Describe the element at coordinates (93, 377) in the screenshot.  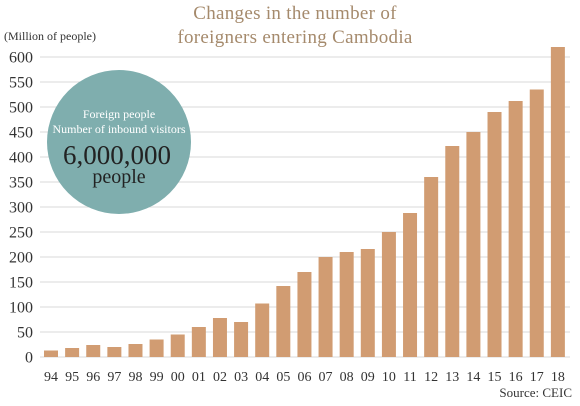
I see `x-tick-label: 96` at that location.